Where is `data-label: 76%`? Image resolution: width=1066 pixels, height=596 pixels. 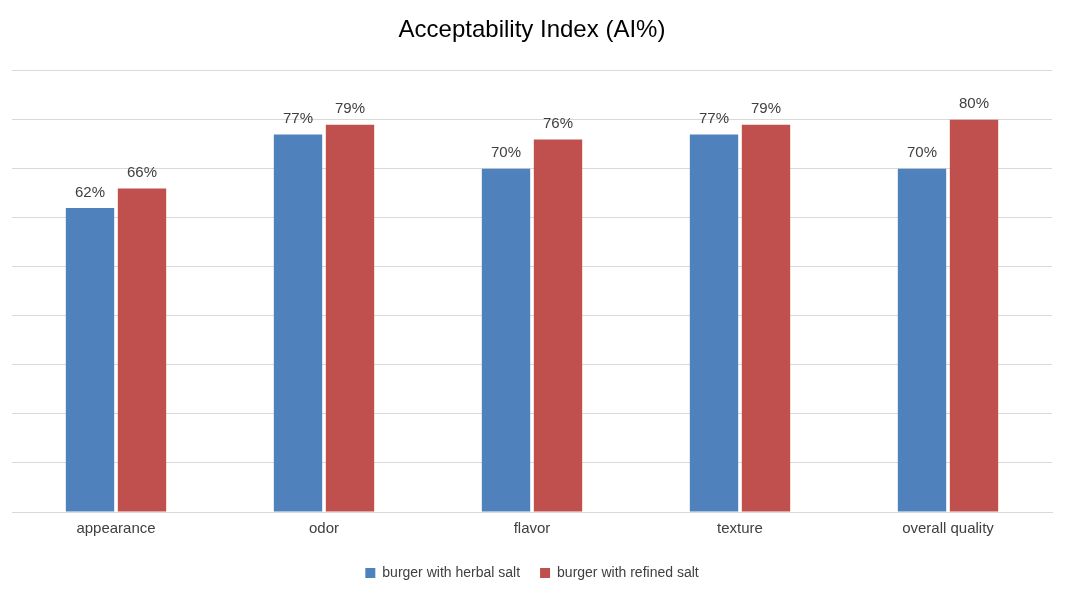
data-label: 76% is located at coordinates (558, 123).